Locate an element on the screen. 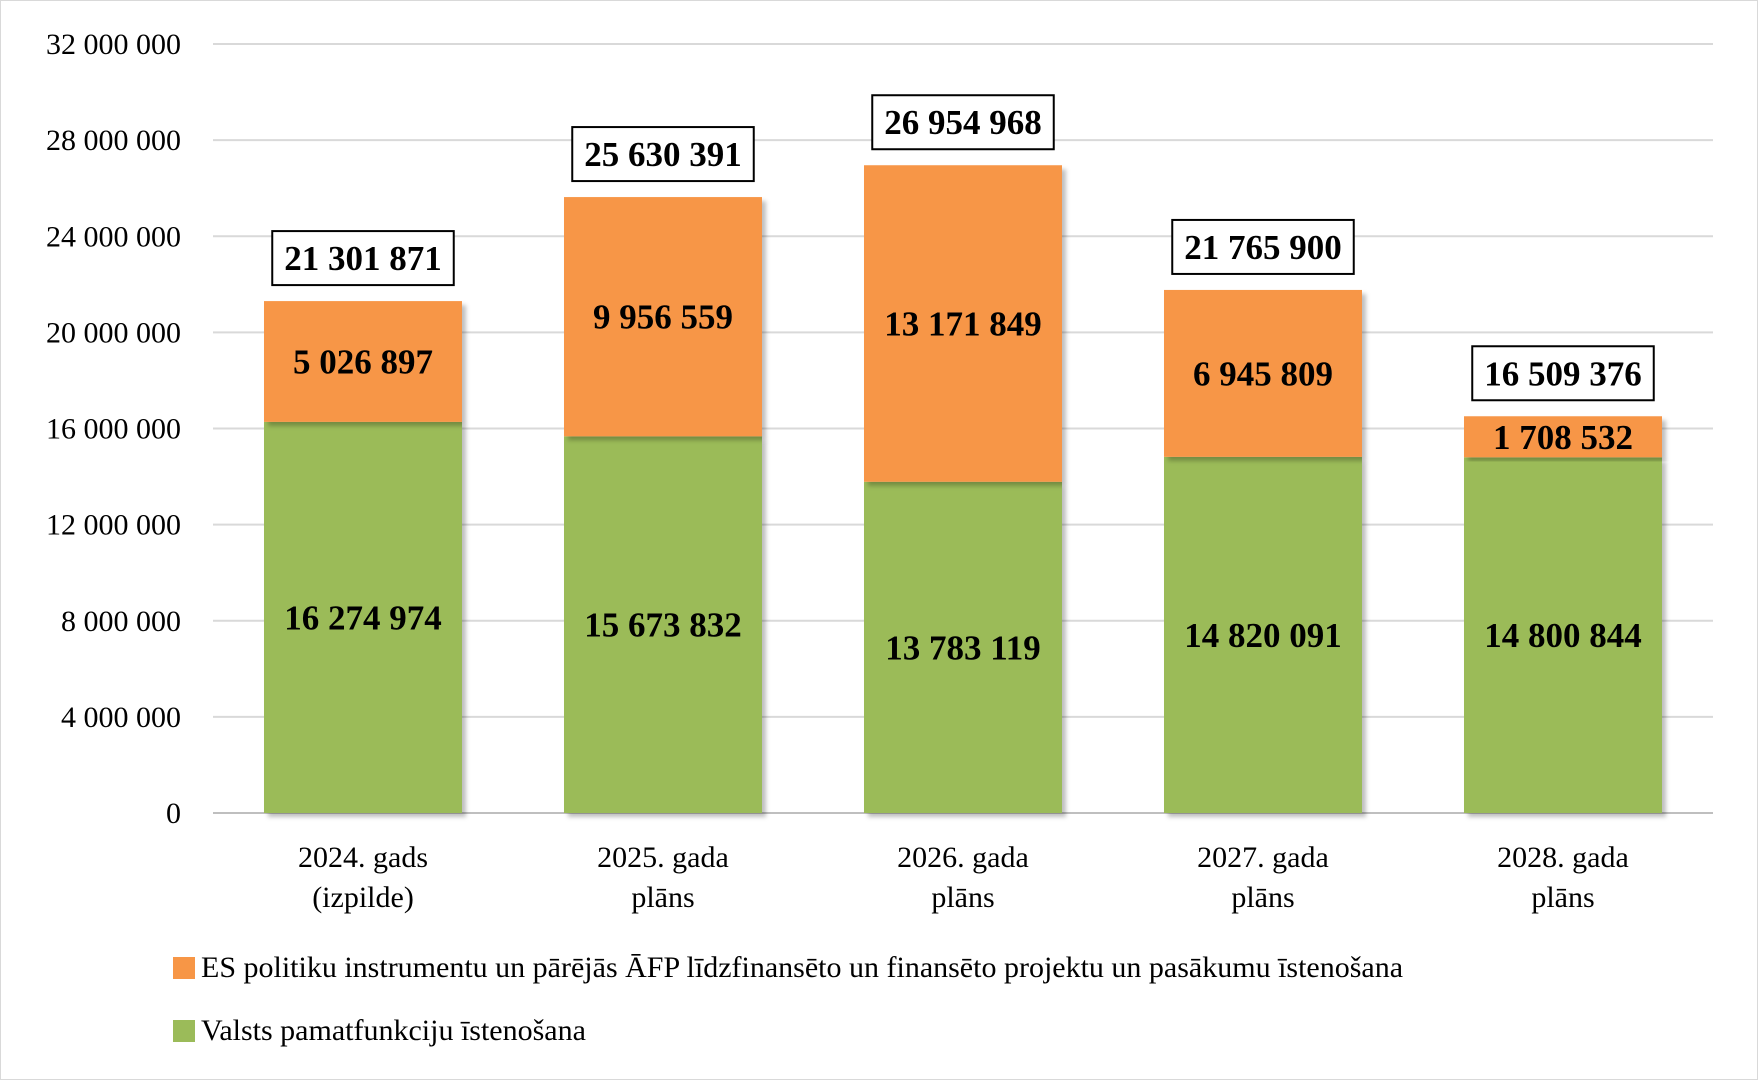  y-tick-label: 24 000 000 is located at coordinates (113, 236).